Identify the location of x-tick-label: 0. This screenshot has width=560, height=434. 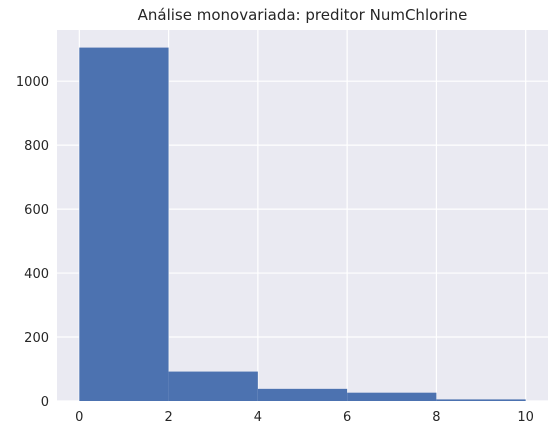
(79, 417).